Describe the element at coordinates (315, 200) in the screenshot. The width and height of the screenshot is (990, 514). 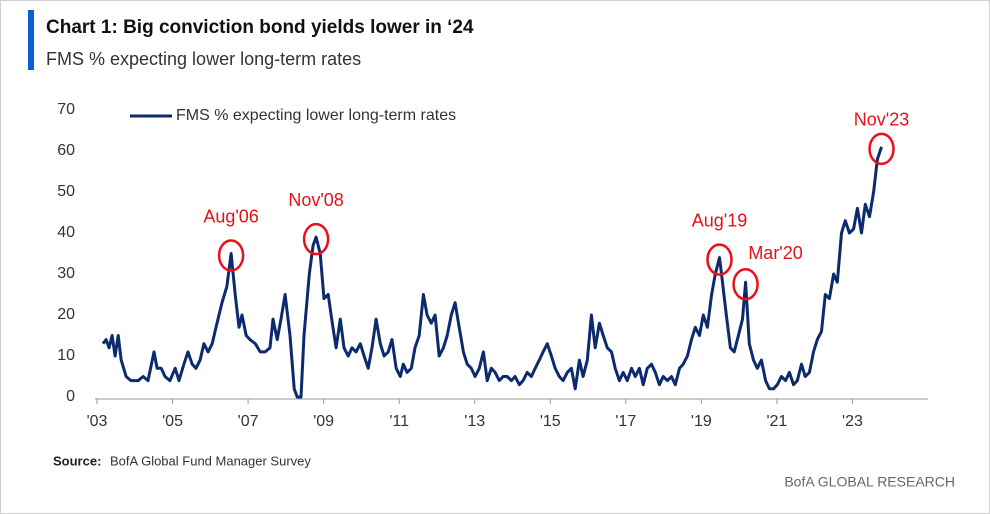
I see `annotation-label: Nov'08` at that location.